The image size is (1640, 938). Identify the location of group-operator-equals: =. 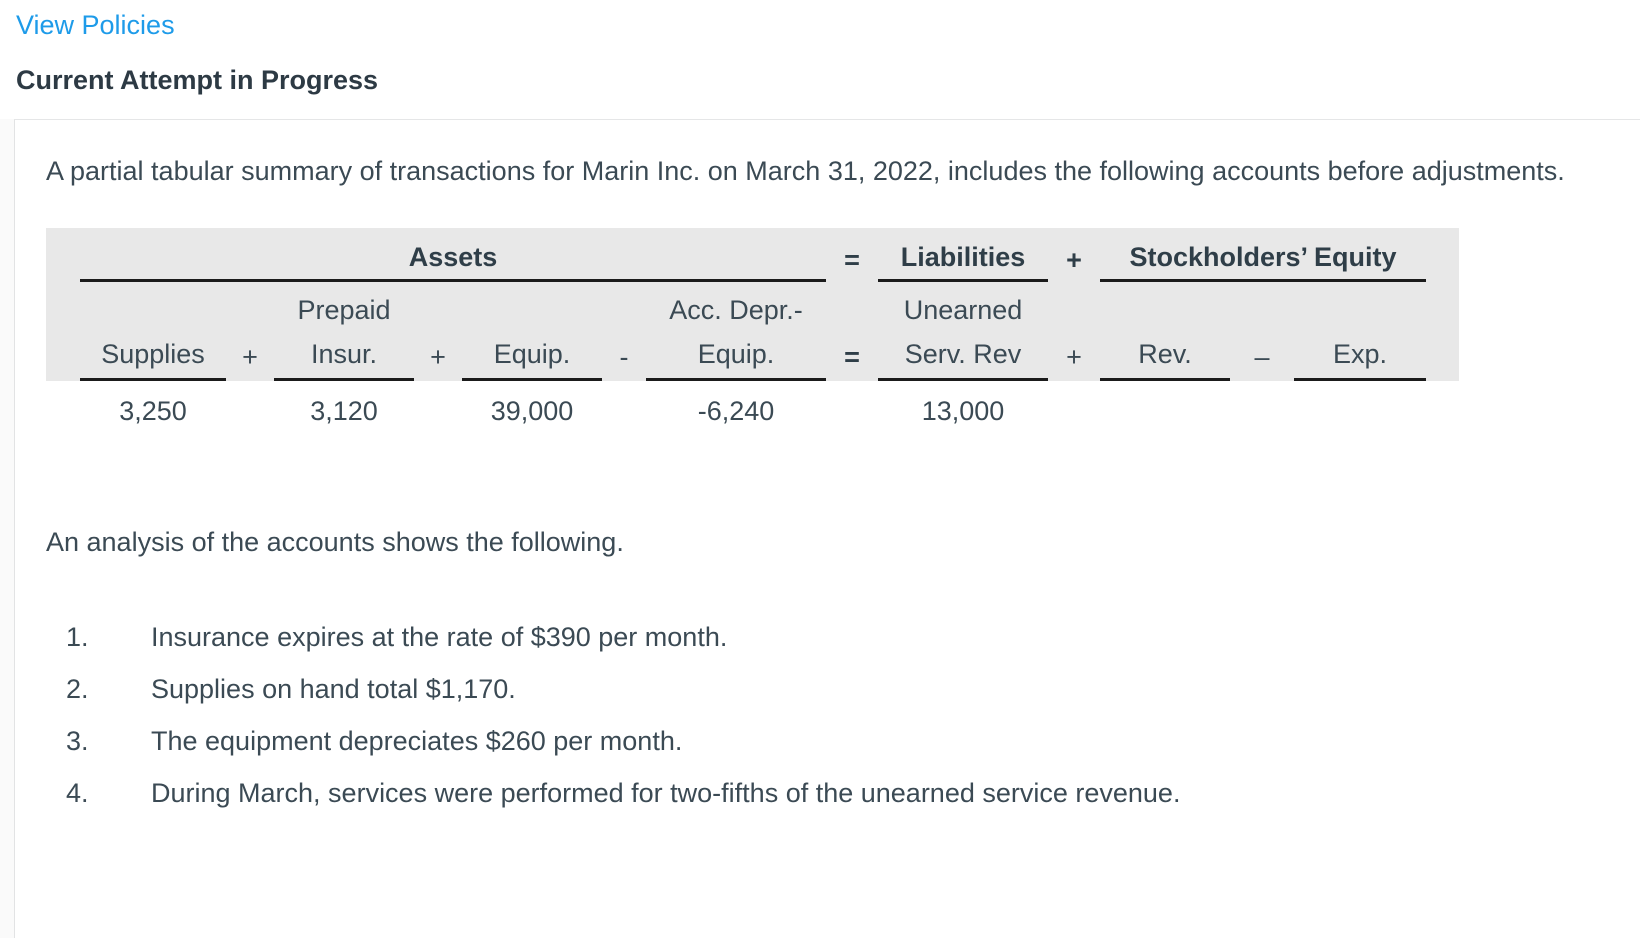
(852, 260).